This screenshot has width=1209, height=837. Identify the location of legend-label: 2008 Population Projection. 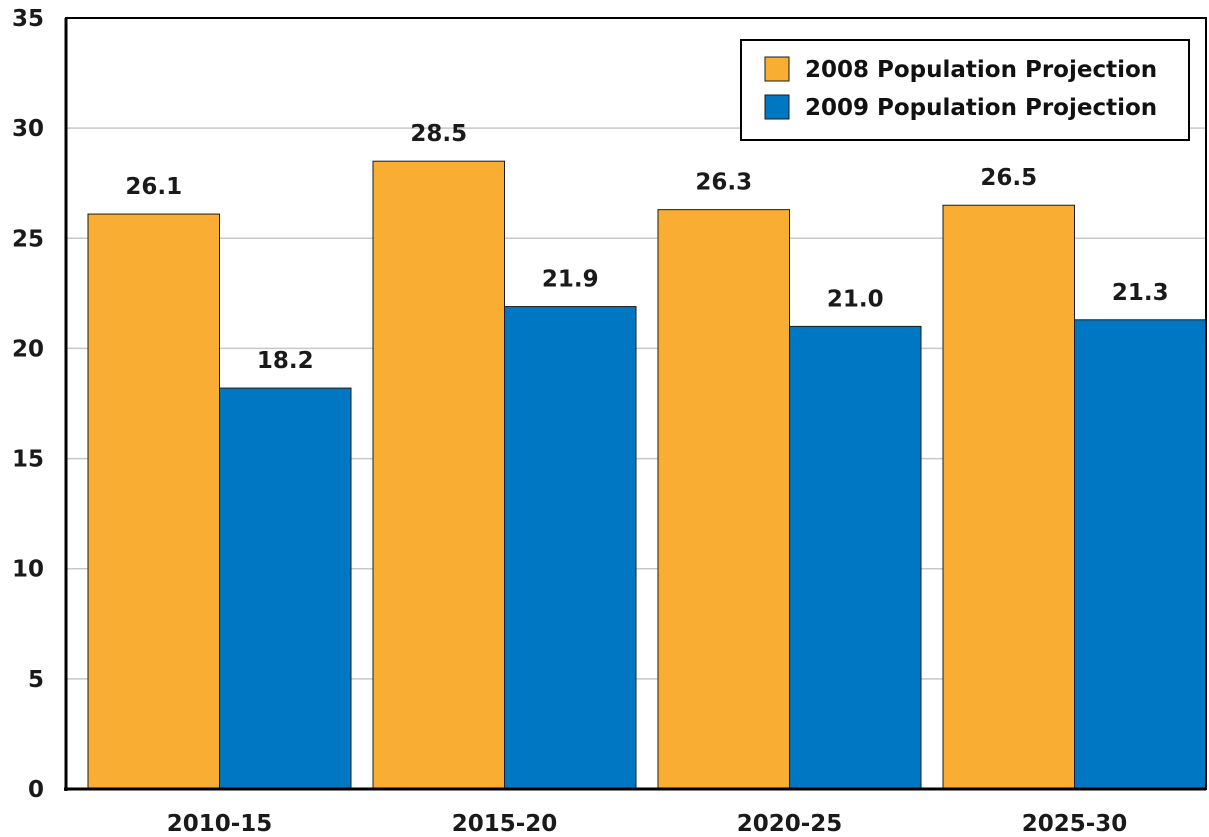
(981, 70).